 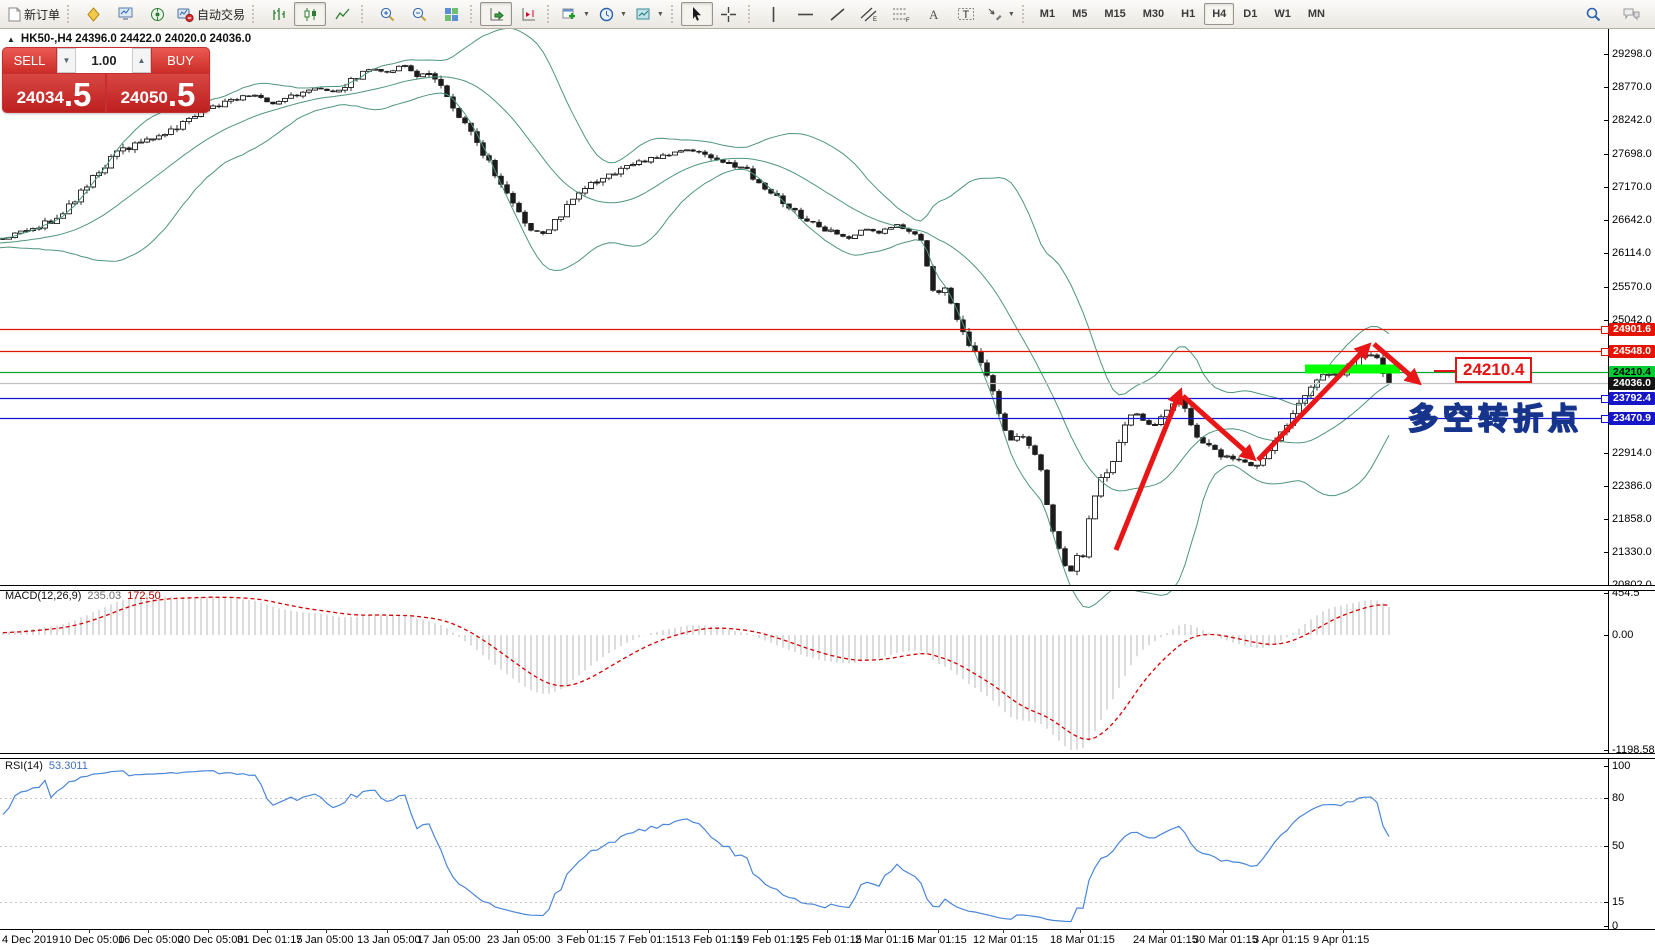 I want to click on turning-point-label: 多空转折点, so click(x=1495, y=419).